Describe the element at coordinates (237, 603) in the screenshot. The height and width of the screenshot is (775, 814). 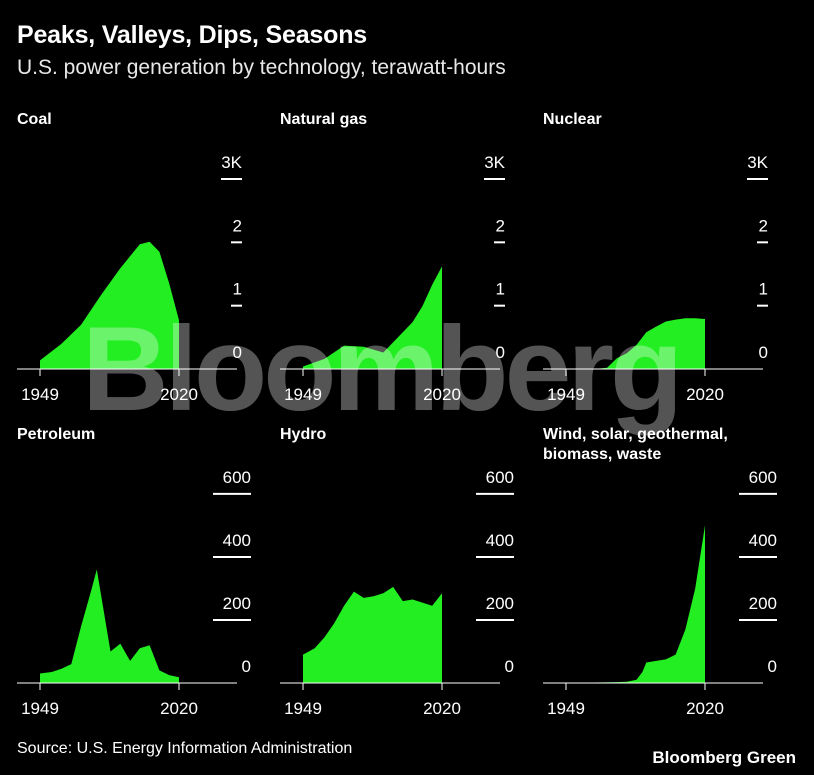
I see `y-tick-label-petroleum-1: 200` at that location.